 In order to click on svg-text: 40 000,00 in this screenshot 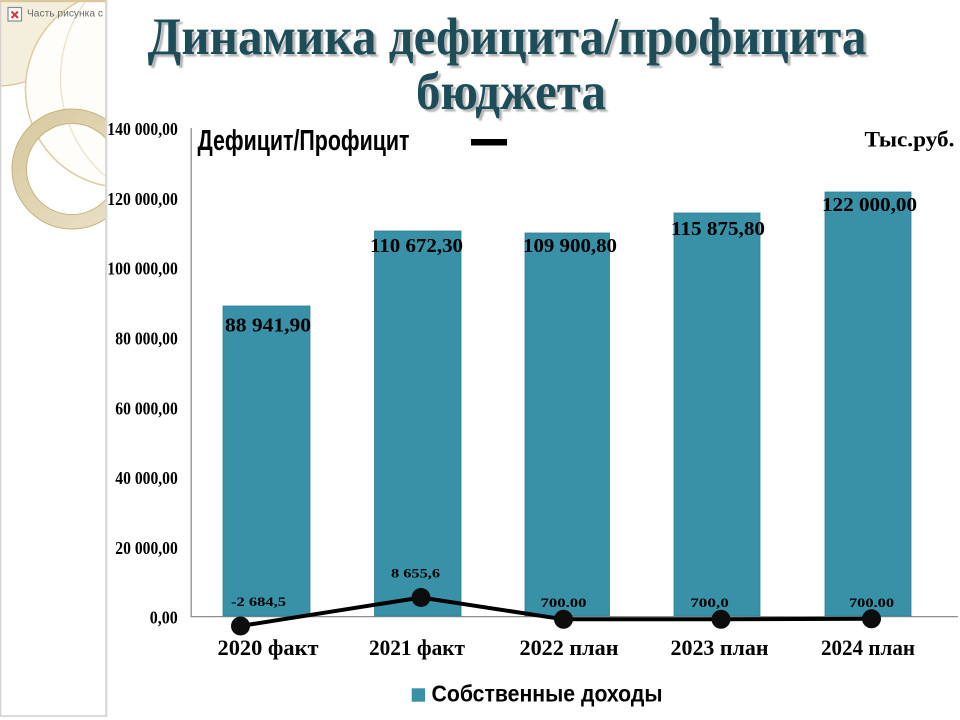, I will do `click(146, 478)`.